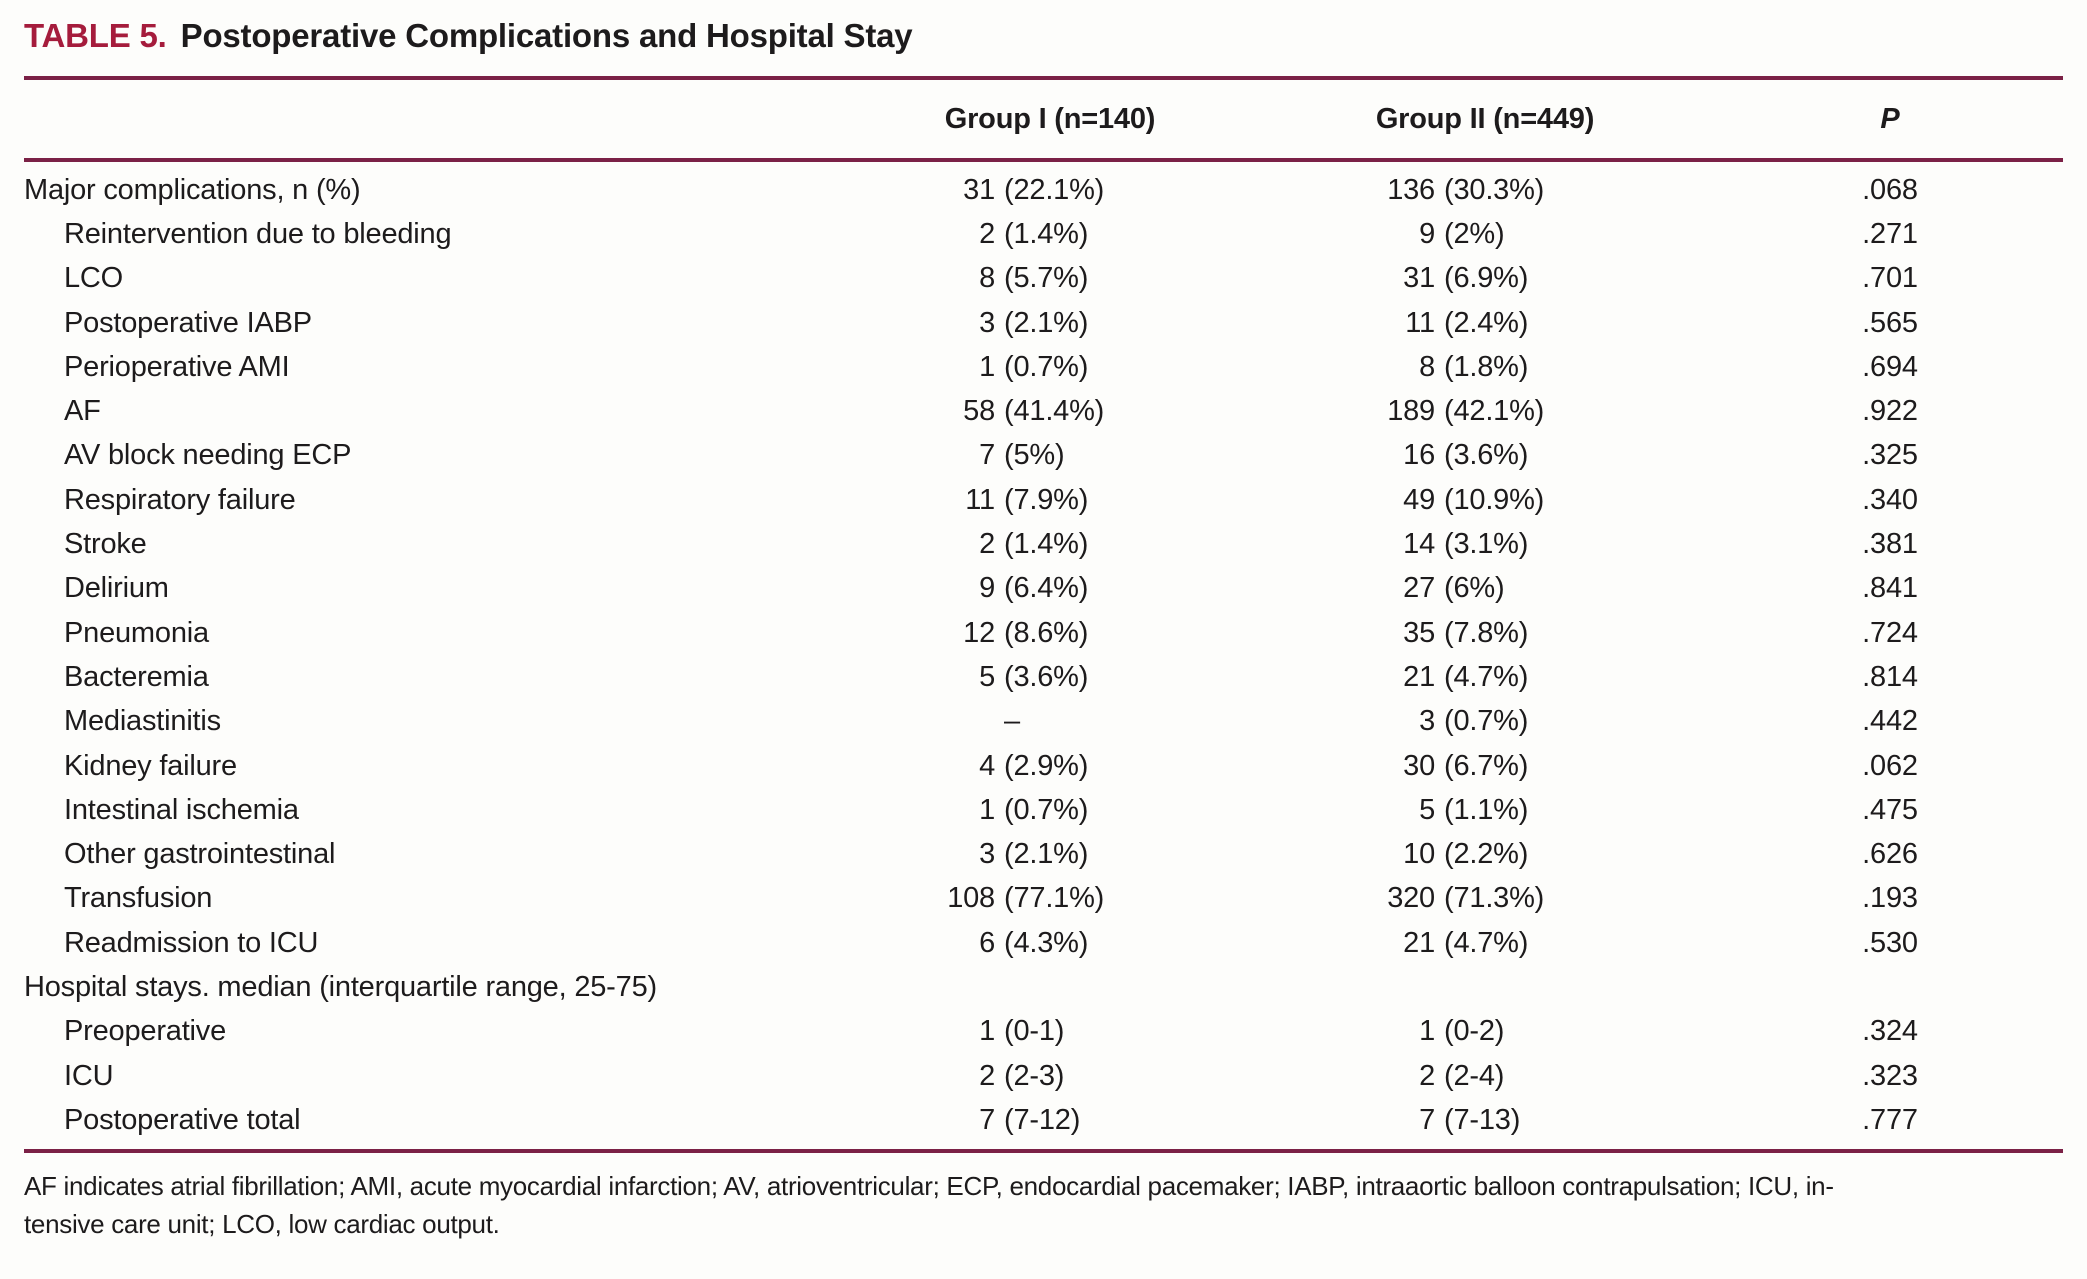 The height and width of the screenshot is (1279, 2087). I want to click on group2-percent: (7.8%), so click(1486, 632).